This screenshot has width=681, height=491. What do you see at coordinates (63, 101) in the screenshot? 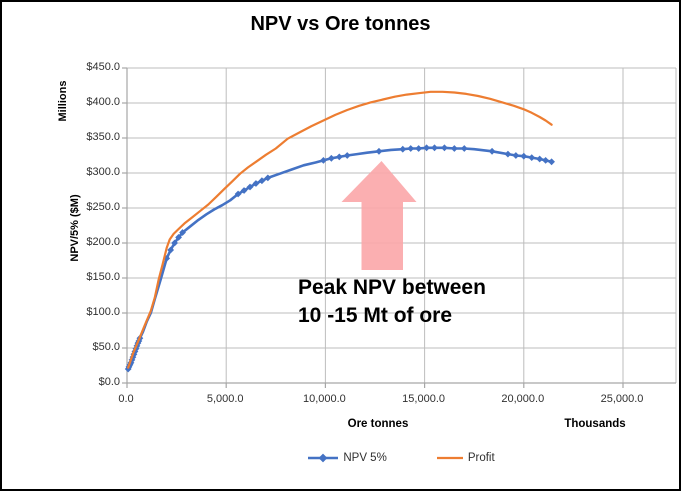
I see `y-axis-units-label: Millions` at bounding box center [63, 101].